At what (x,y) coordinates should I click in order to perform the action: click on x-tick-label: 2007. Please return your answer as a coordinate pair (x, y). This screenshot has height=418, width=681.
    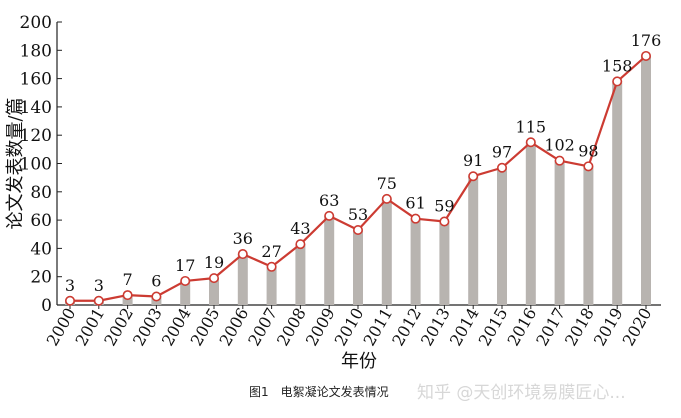
    Looking at the image, I should click on (262, 327).